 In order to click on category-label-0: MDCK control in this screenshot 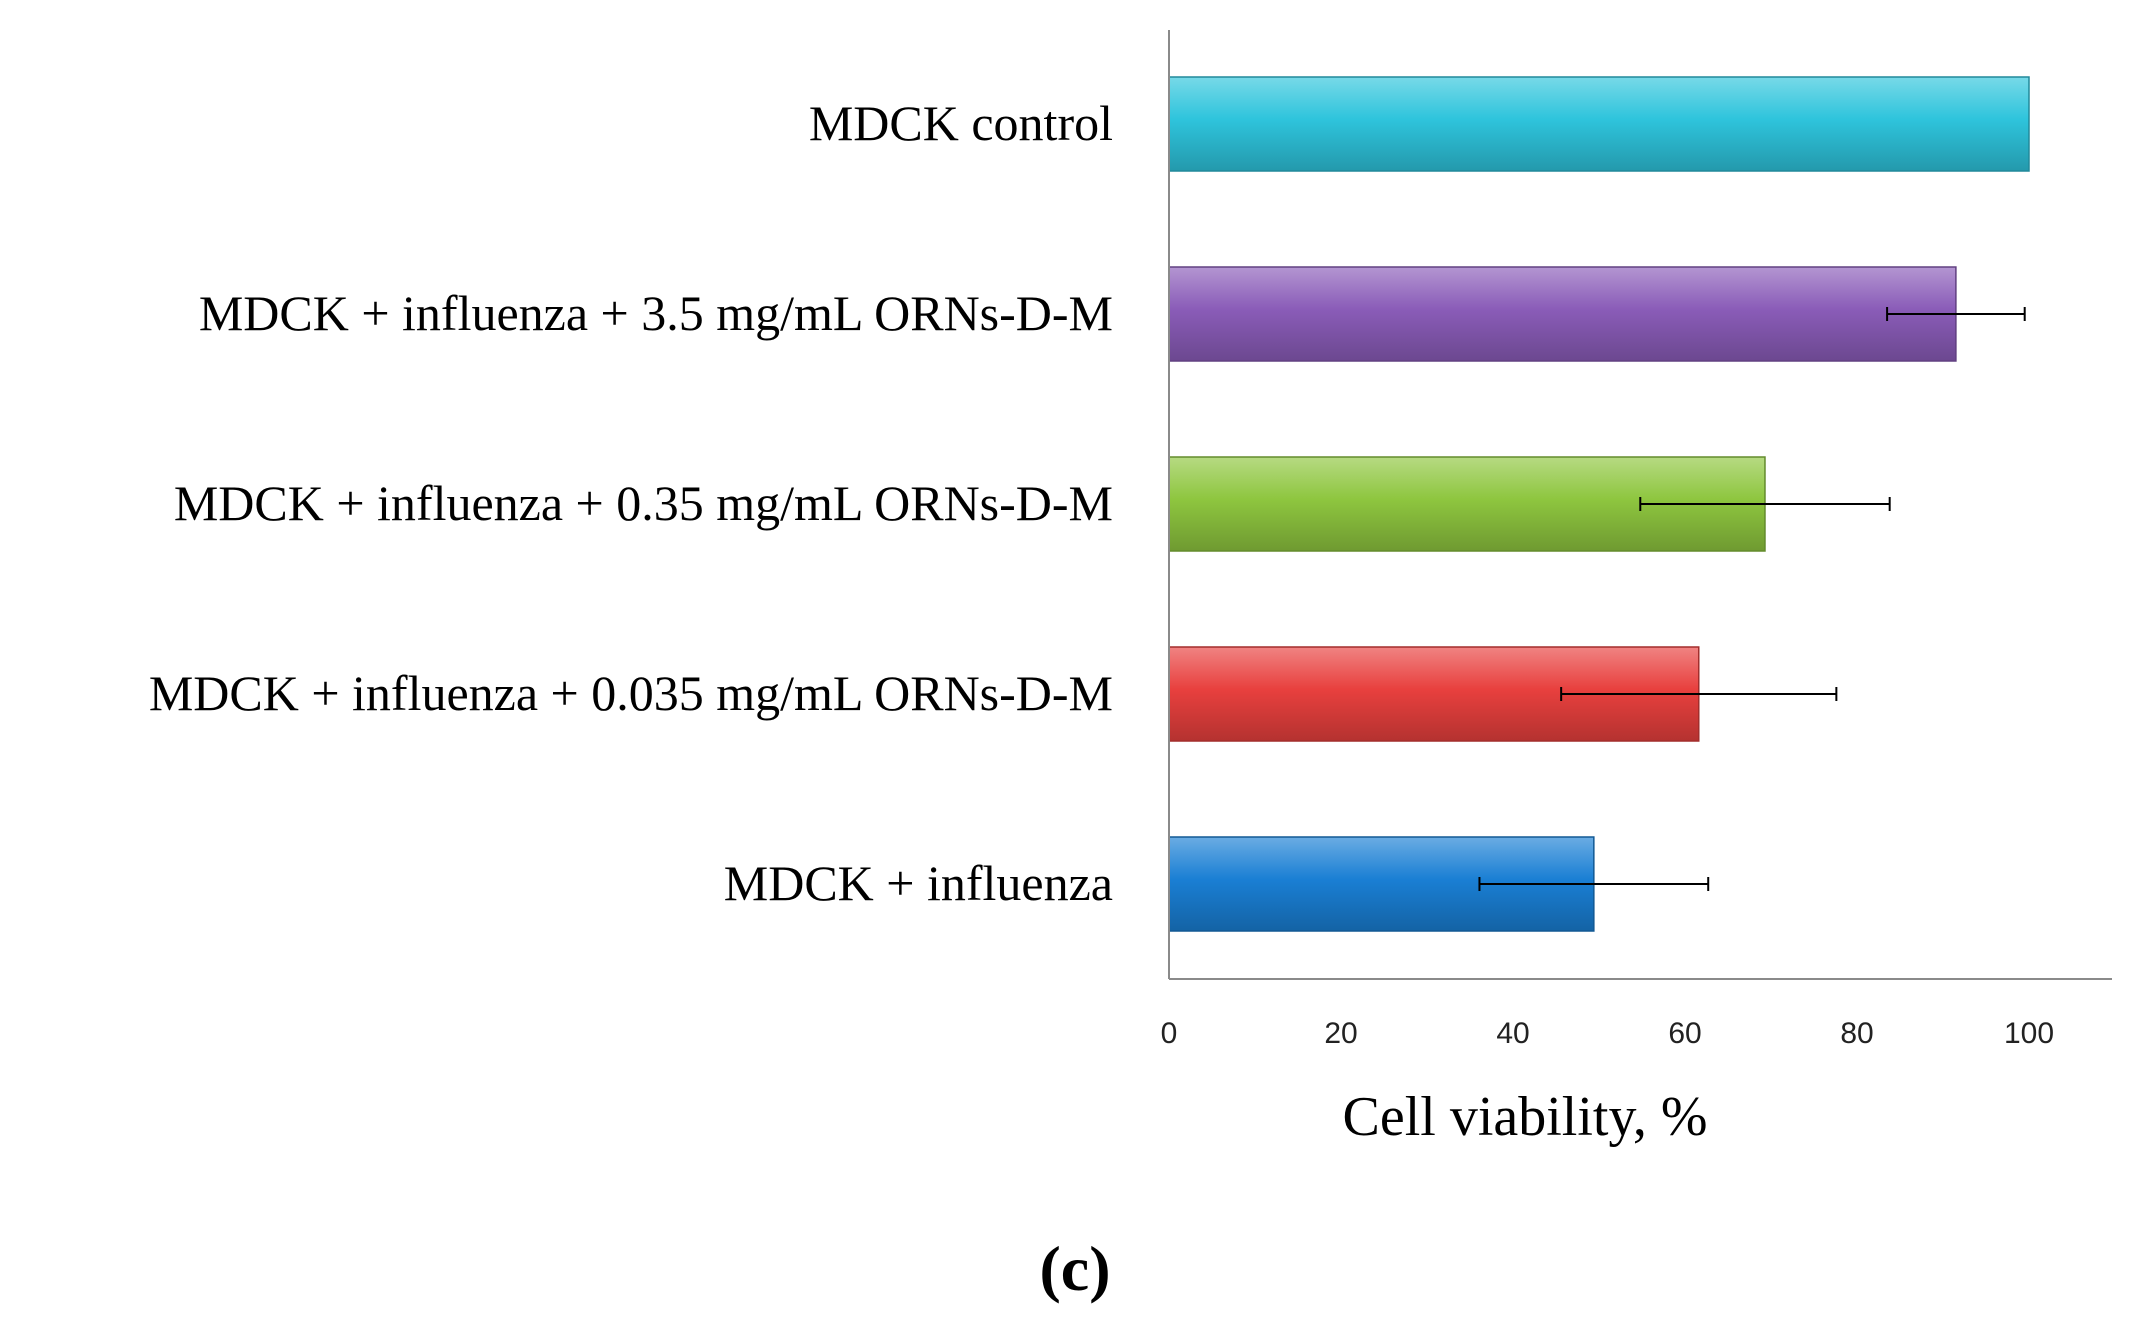, I will do `click(961, 123)`.